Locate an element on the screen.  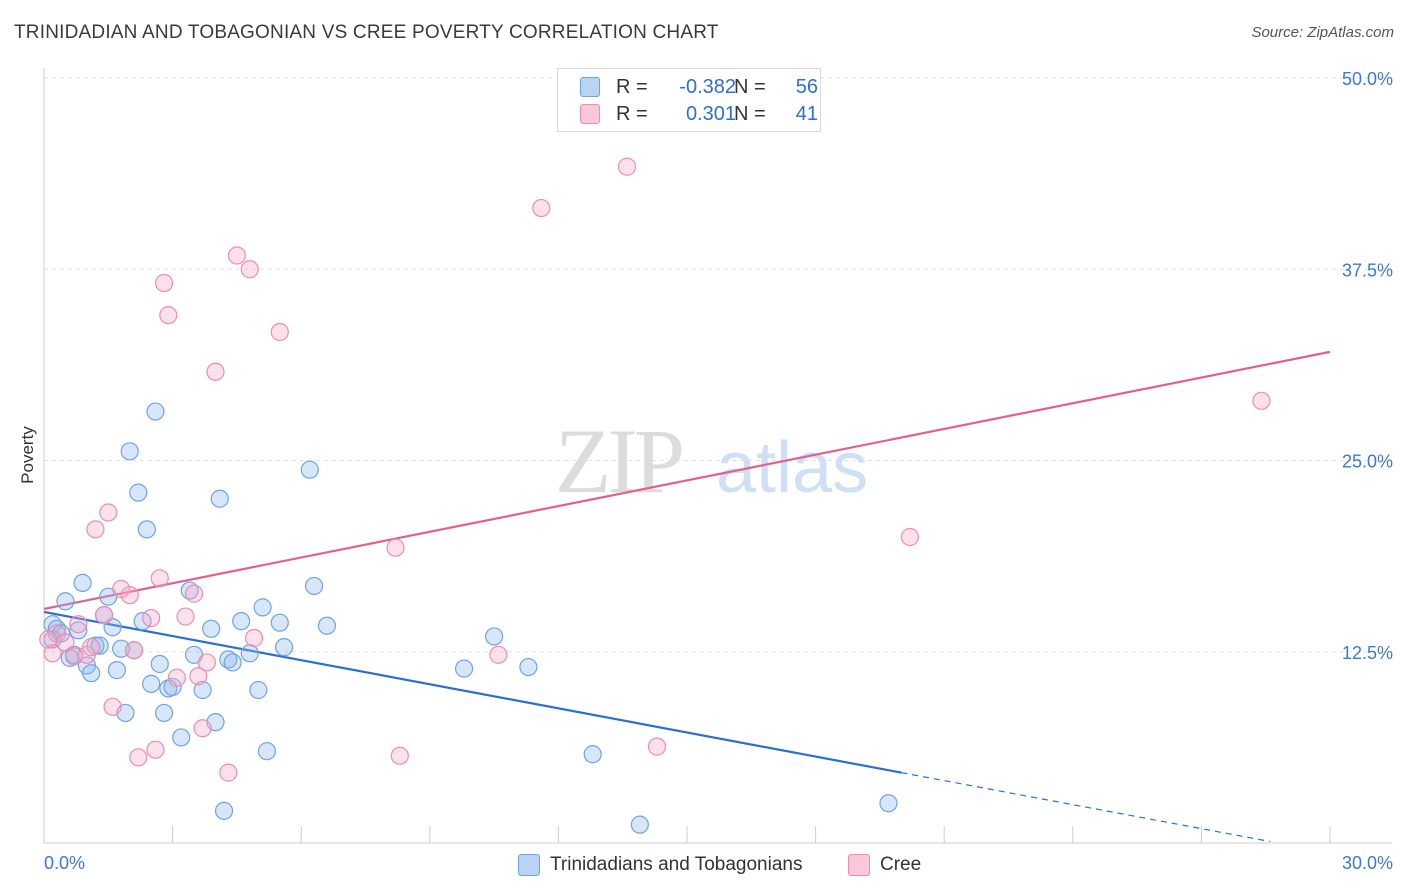
y-tick-label: 12.5% is located at coordinates (1367, 653).